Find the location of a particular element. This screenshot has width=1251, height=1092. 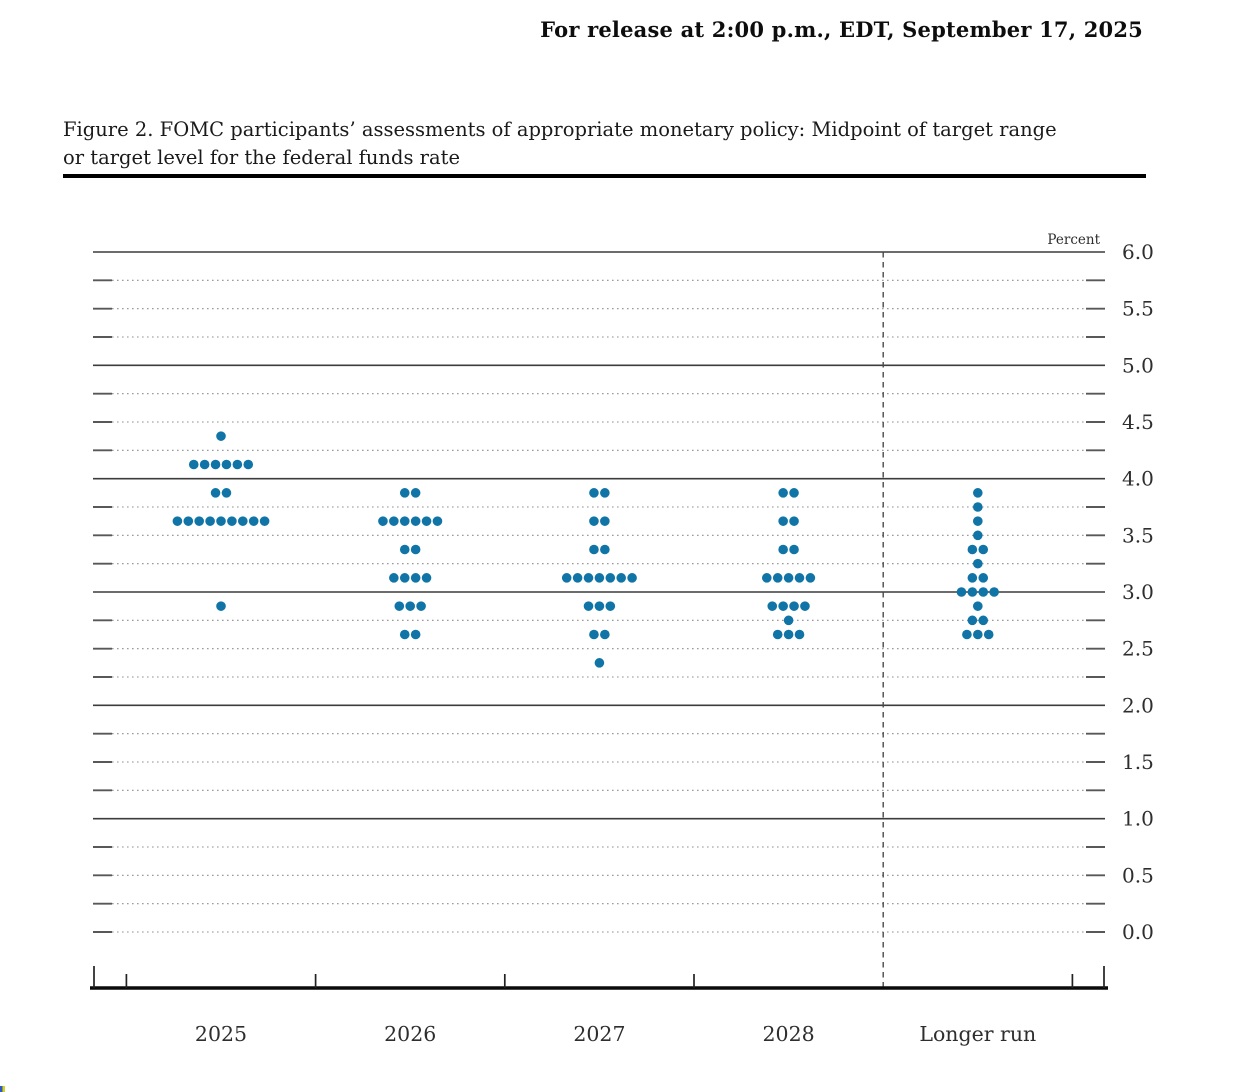

y-tick-label: 0.5 is located at coordinates (1138, 875).